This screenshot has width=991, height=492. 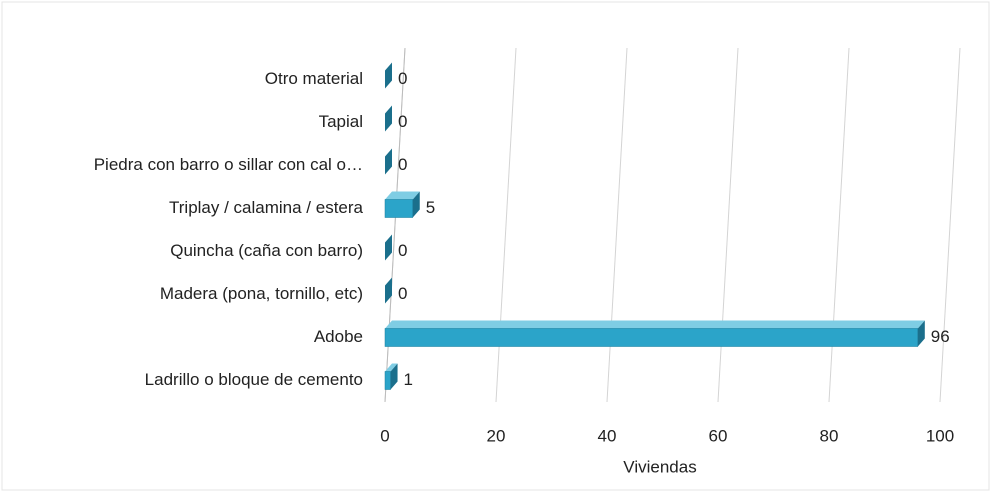 I want to click on y-tick-label: Quincha (caña con barro), so click(x=266, y=250).